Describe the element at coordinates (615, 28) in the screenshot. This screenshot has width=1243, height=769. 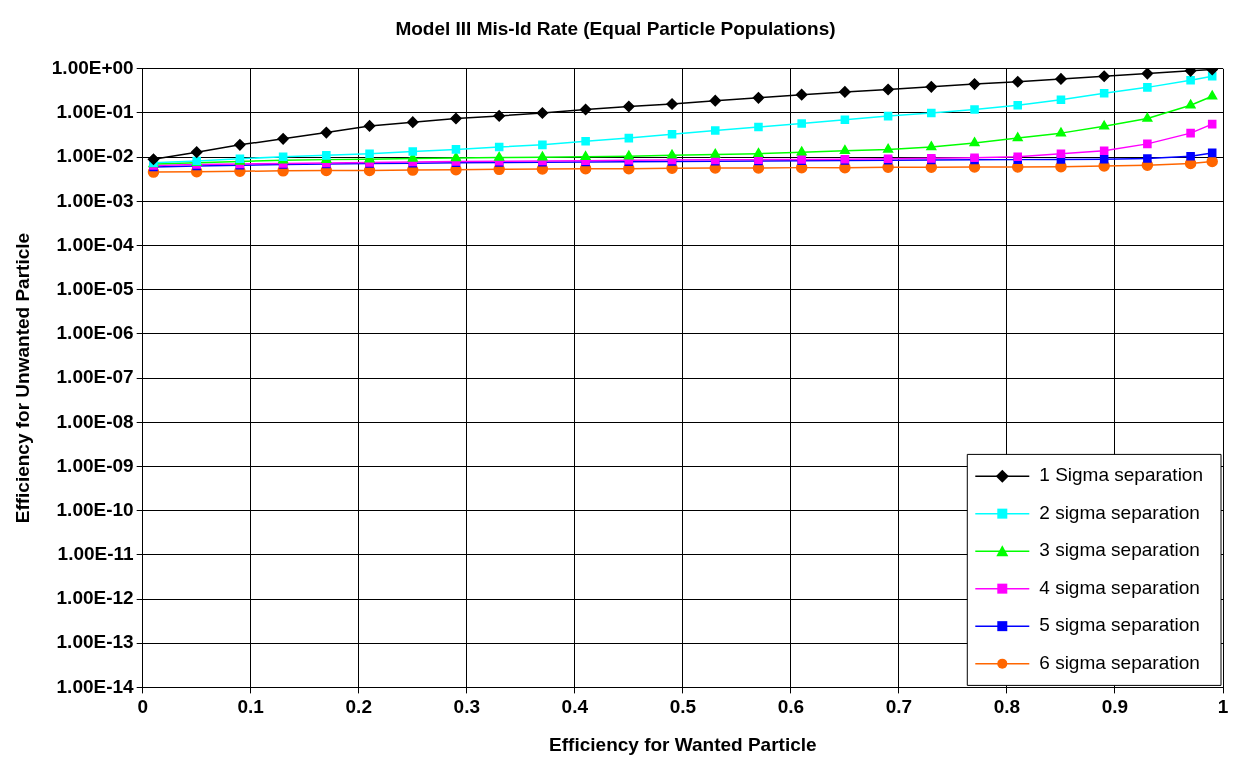
I see `chart-title: Model III Mis-Id Rate (Equal Particle Populations)` at that location.